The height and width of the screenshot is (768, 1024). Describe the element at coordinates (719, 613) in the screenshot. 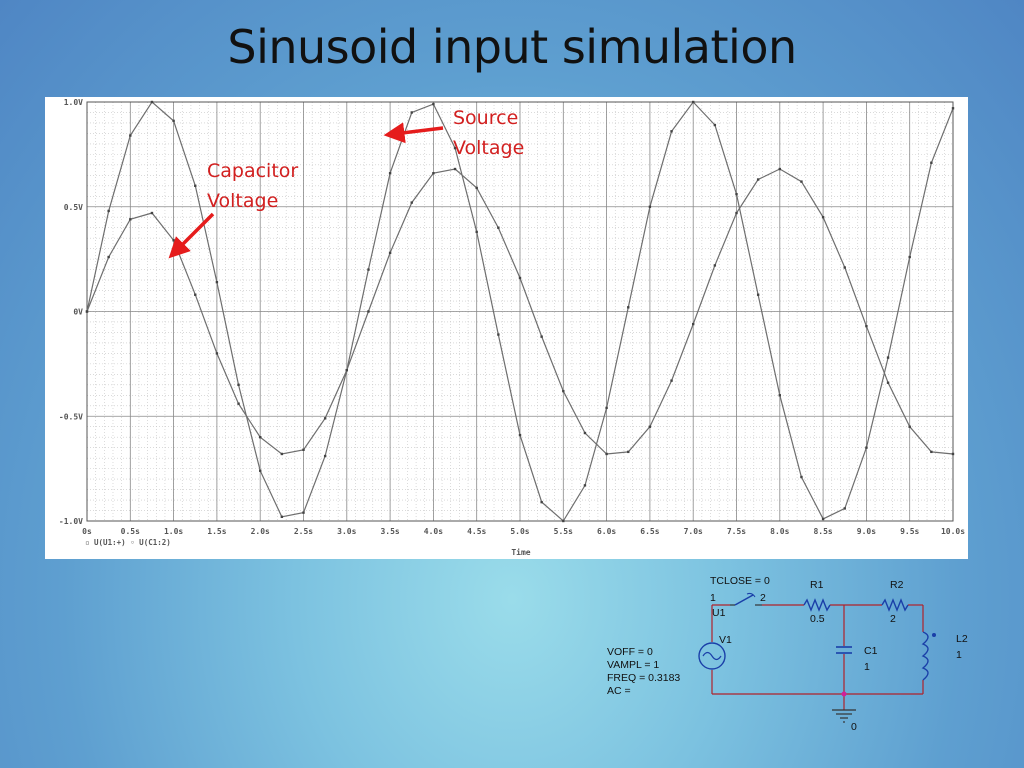

I see `switch-name: U1` at that location.